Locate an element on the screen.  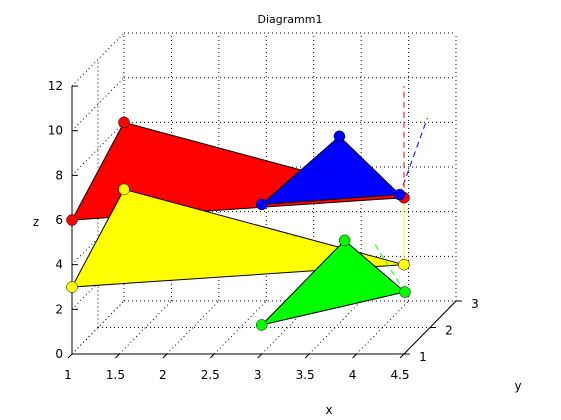
z-tick-label: 8 is located at coordinates (59, 175).